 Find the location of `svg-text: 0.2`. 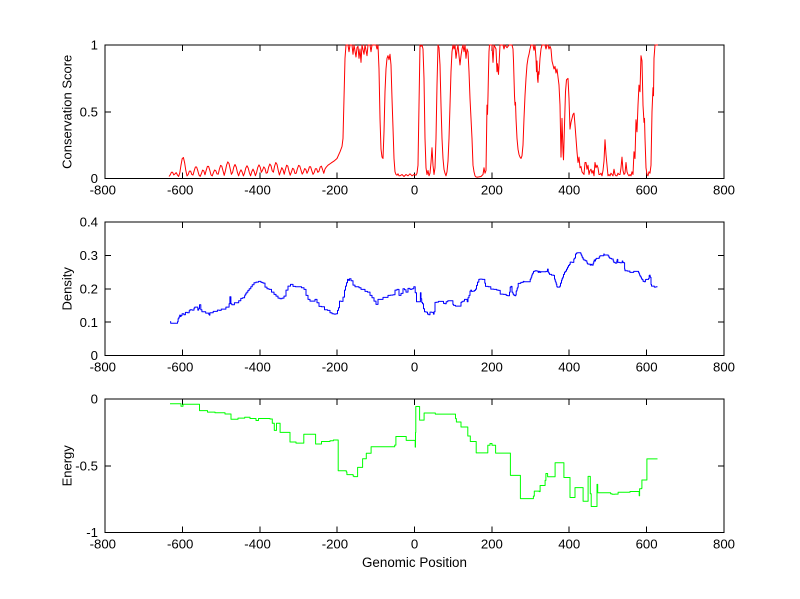

svg-text: 0.2 is located at coordinates (89, 288).